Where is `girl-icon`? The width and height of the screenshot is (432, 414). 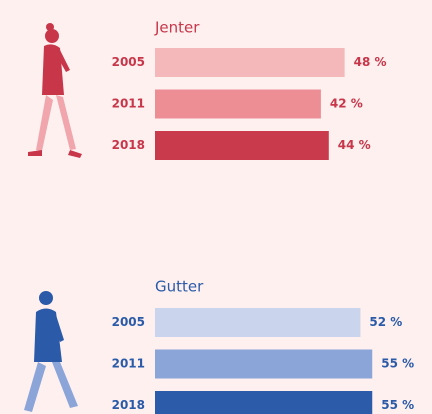 girl-icon is located at coordinates (55, 90).